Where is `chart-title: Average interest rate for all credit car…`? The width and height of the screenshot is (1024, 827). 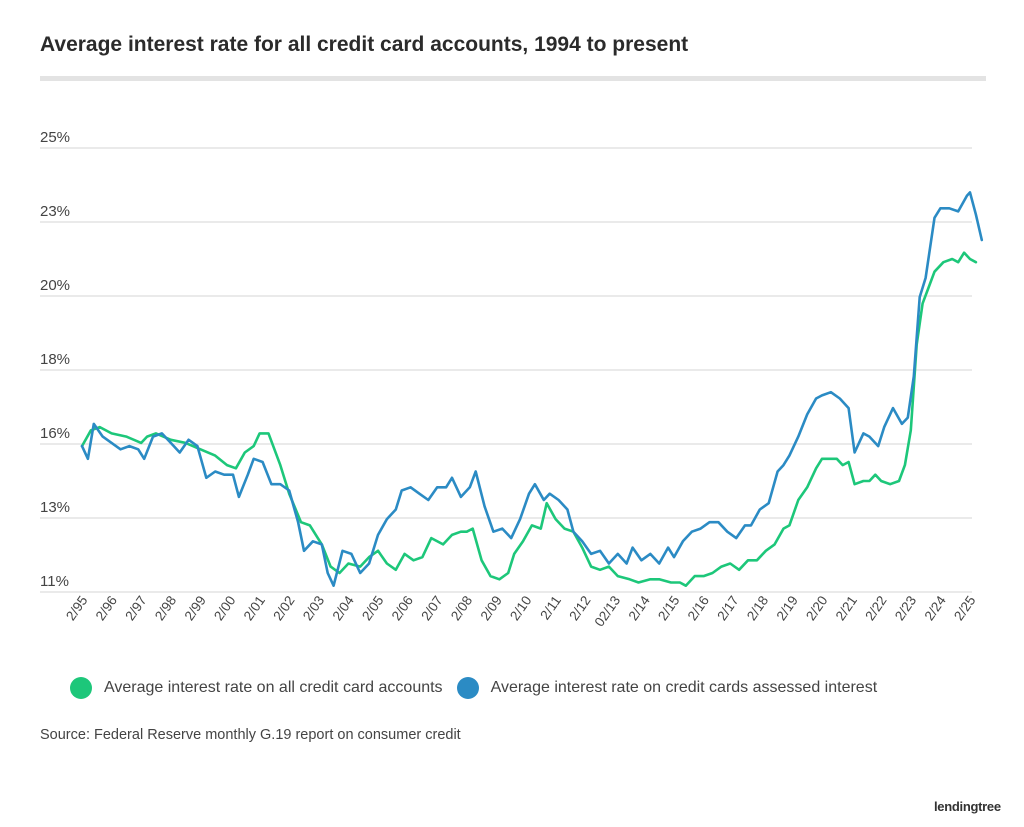 chart-title: Average interest rate for all credit car… is located at coordinates (364, 44).